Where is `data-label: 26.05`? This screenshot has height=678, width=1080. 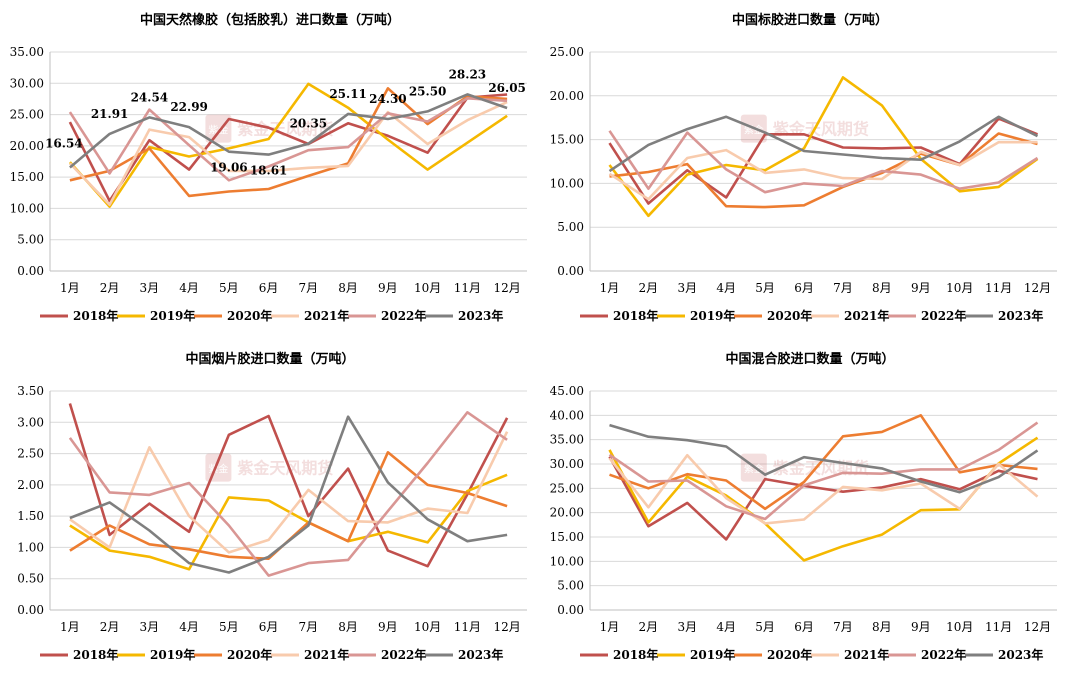
data-label: 26.05 is located at coordinates (507, 88).